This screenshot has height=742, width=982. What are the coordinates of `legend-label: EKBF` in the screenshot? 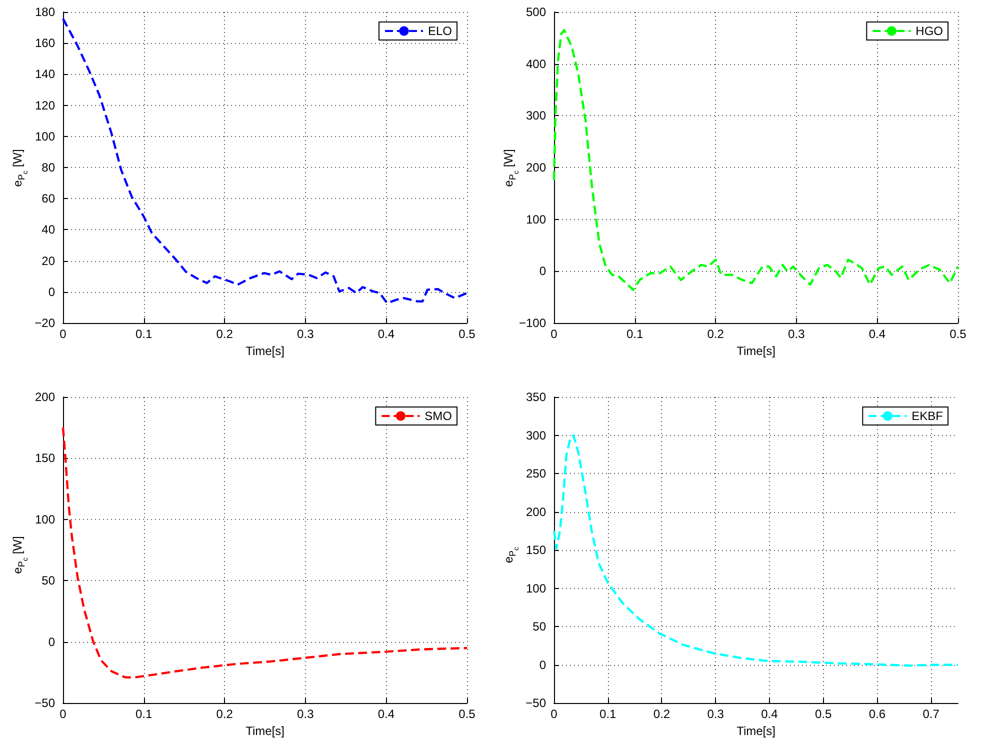 It's located at (927, 416).